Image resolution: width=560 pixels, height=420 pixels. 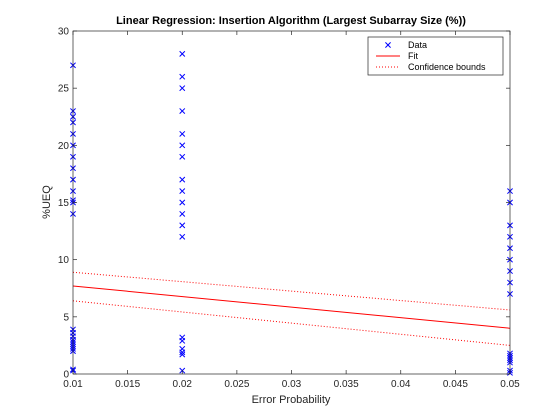 What do you see at coordinates (292, 384) in the screenshot?
I see `x-tick-label: 0.03` at bounding box center [292, 384].